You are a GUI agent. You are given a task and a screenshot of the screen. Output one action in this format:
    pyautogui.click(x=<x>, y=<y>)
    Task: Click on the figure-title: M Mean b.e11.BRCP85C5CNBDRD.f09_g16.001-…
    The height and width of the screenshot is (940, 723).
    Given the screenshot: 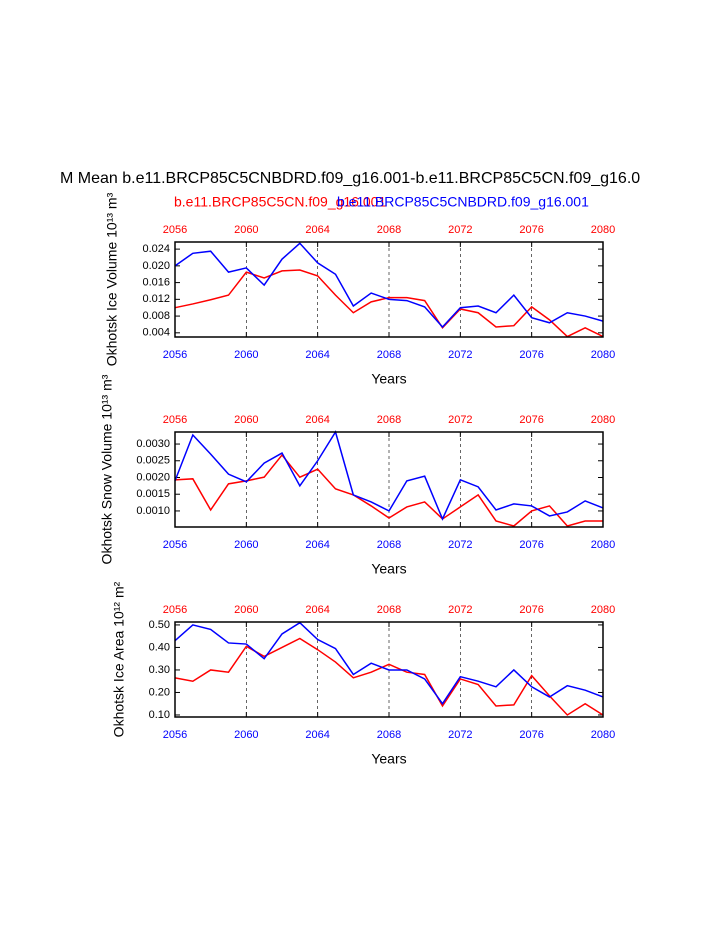 What is the action you would take?
    pyautogui.click(x=350, y=178)
    